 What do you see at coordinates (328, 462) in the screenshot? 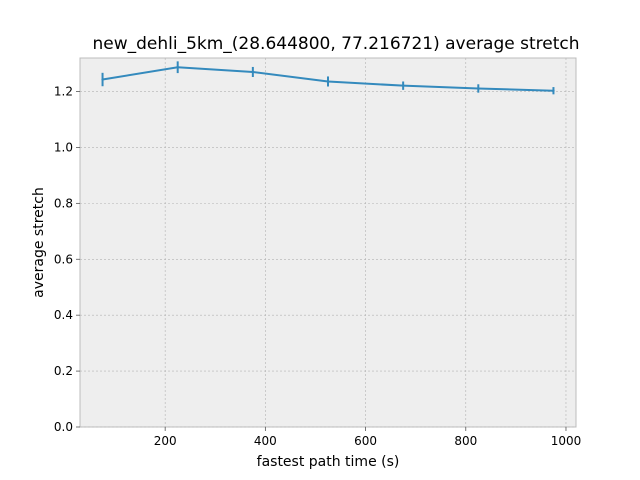
I see `x-axis-label: fastest path time (s)` at bounding box center [328, 462].